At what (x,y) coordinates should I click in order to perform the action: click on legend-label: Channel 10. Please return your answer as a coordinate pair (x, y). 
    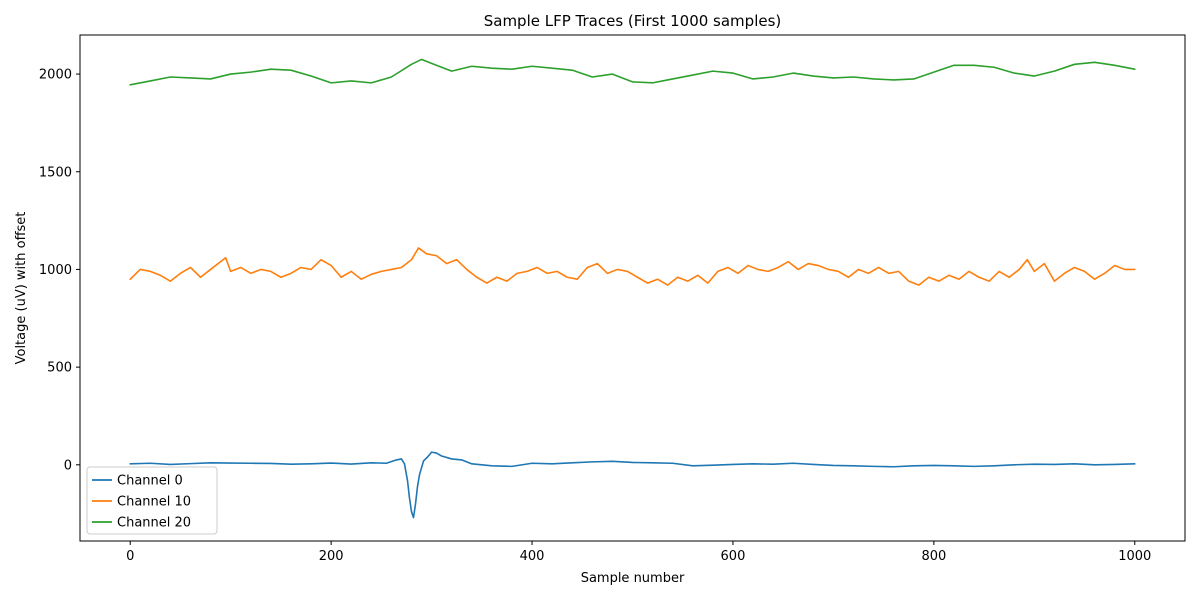
    Looking at the image, I should click on (154, 502).